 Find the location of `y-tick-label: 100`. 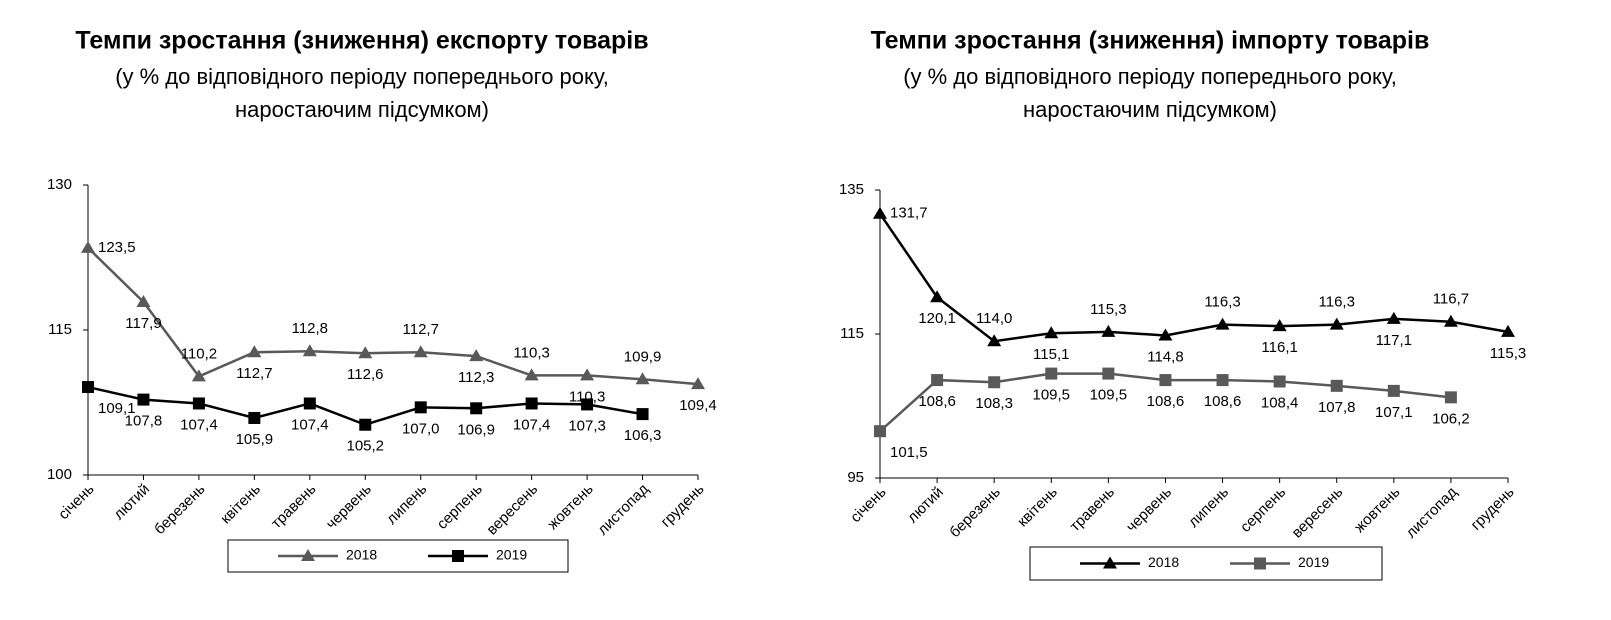

y-tick-label: 100 is located at coordinates (59, 474).